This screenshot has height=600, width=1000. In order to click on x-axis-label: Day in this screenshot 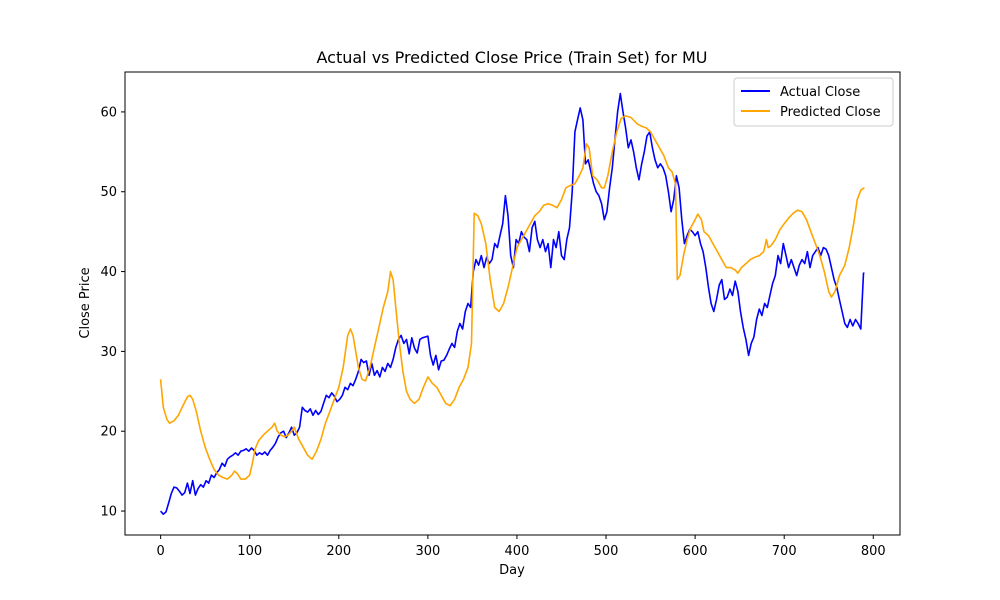, I will do `click(512, 570)`.